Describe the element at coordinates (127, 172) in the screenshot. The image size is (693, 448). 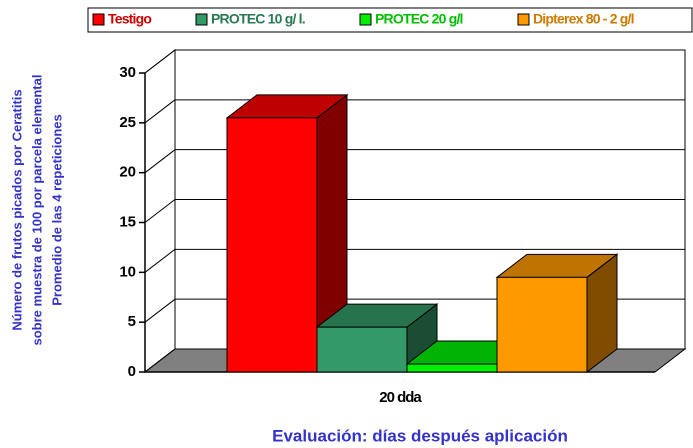
I see `y-tick-label: 20` at that location.